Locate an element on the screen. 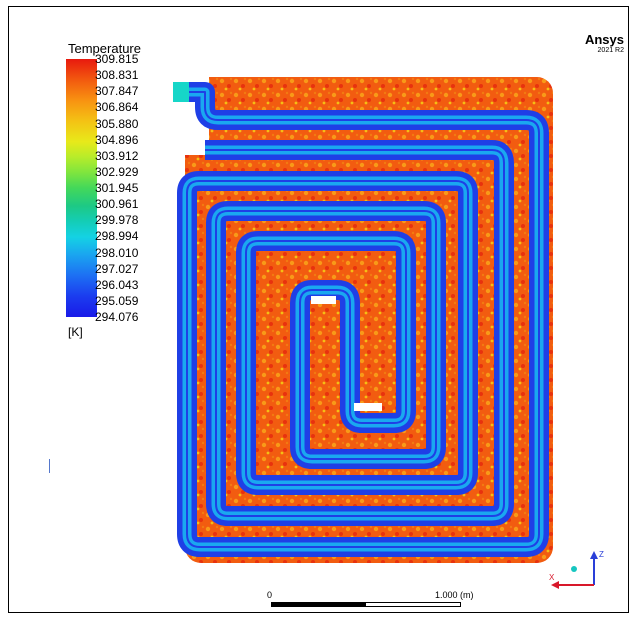 The image size is (637, 619). legend-tick: 307.847 is located at coordinates (117, 91).